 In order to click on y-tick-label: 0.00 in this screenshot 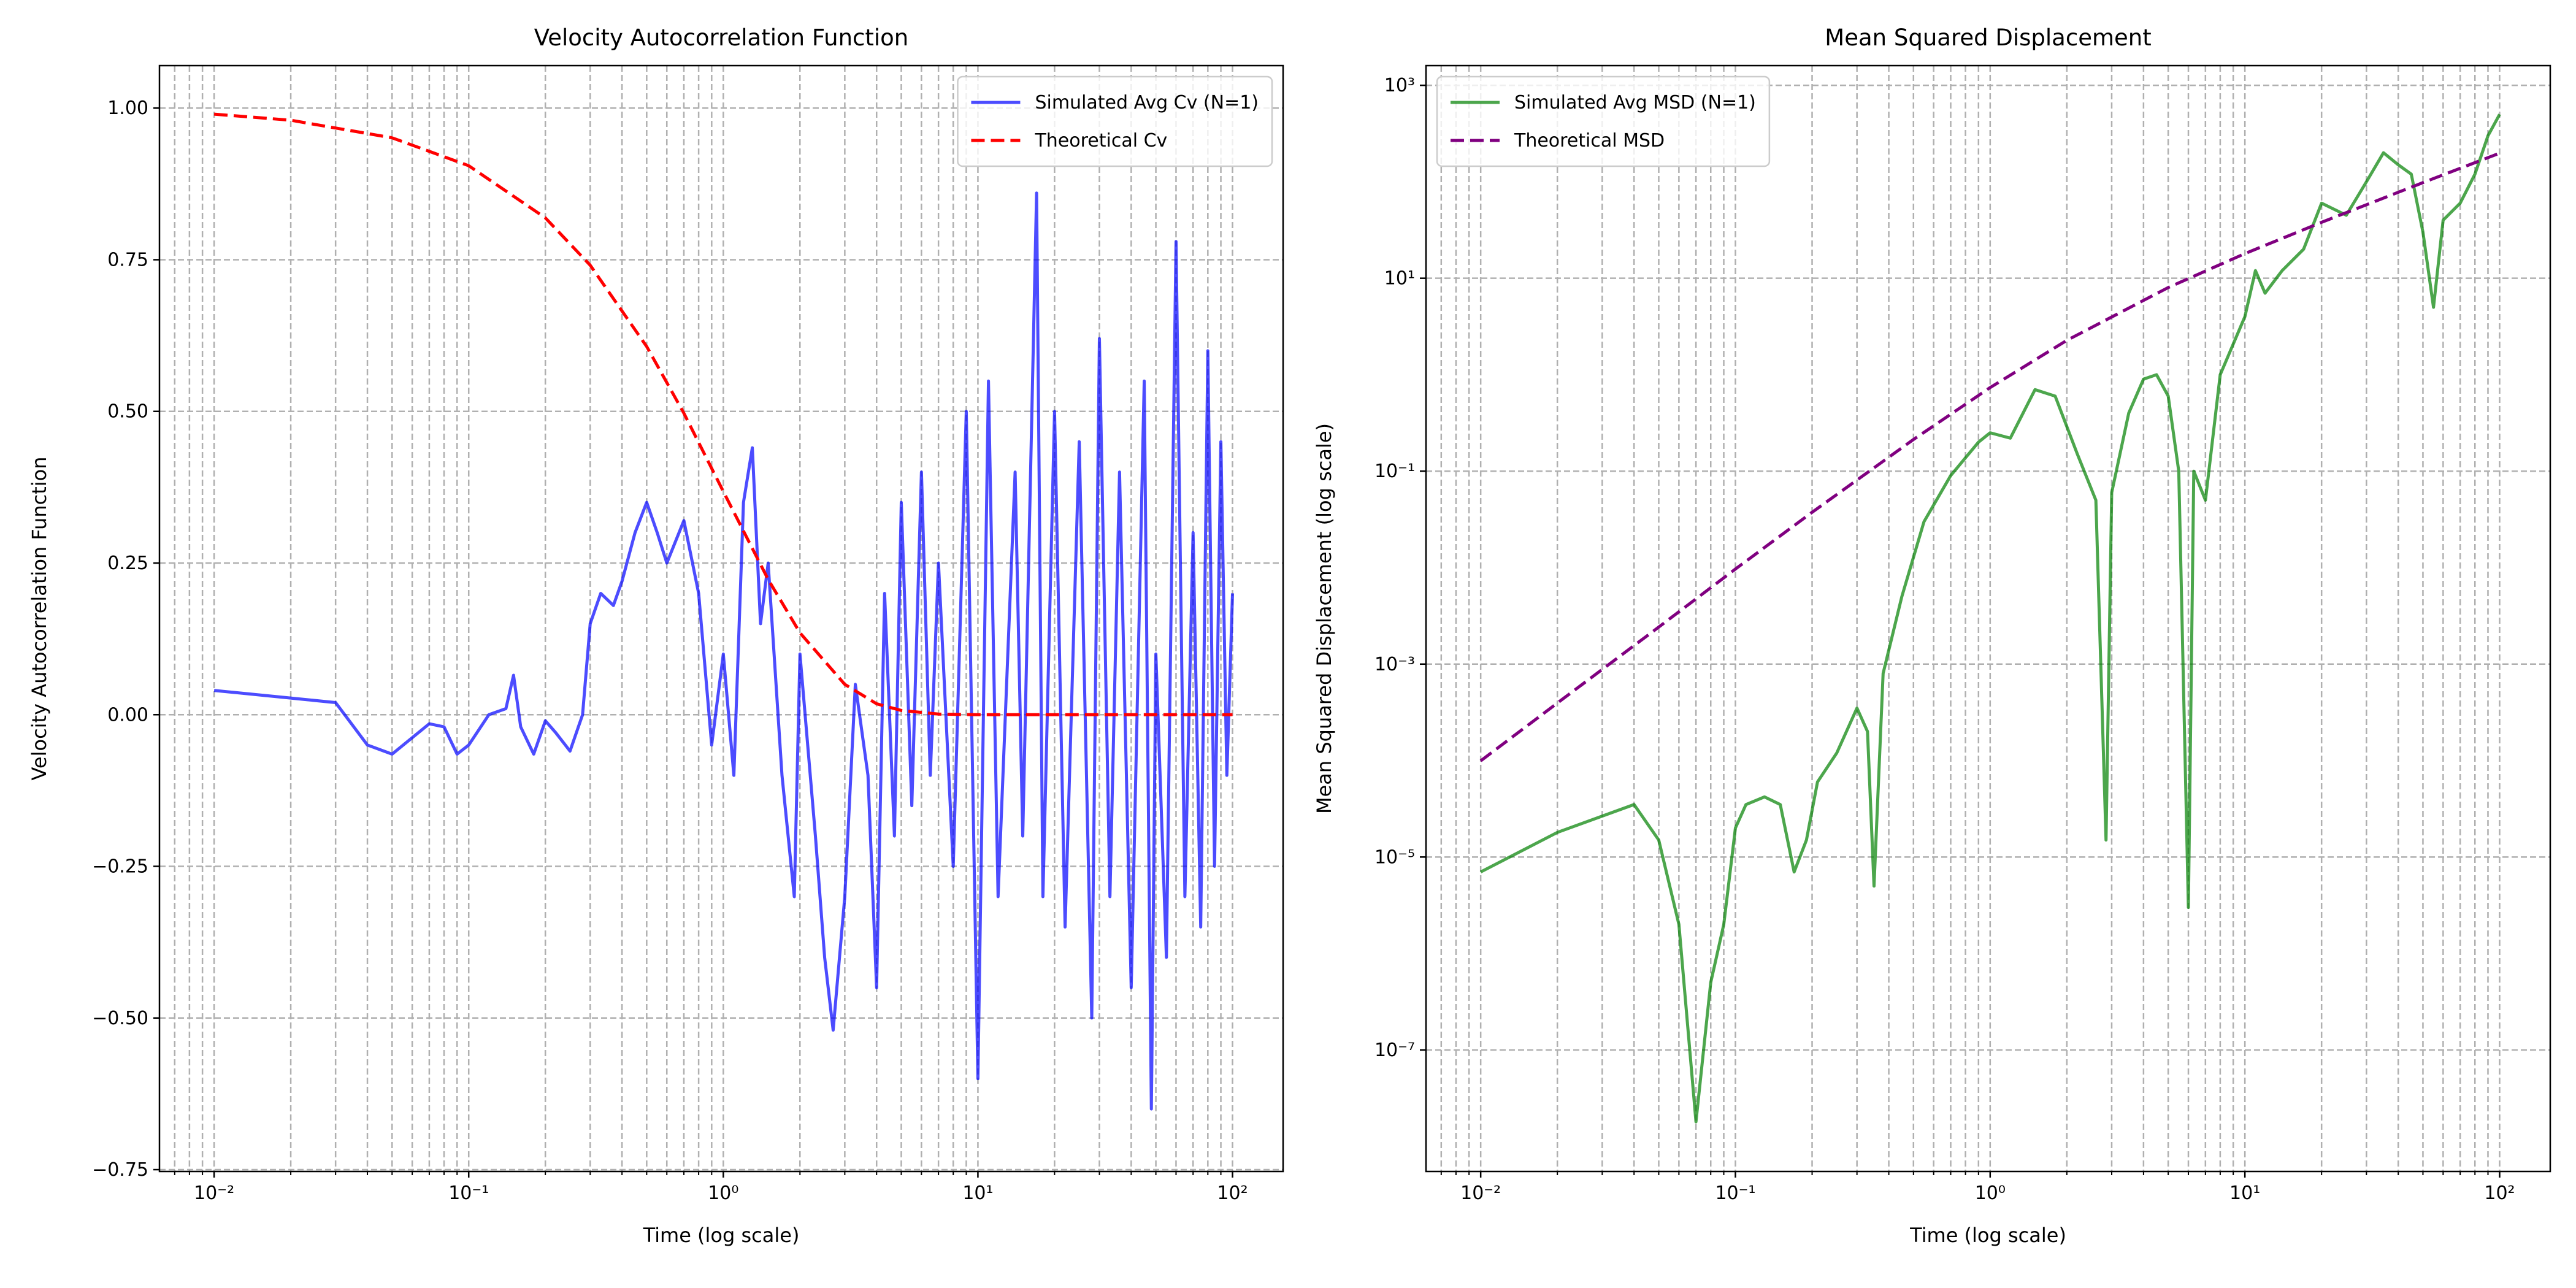, I will do `click(127, 715)`.